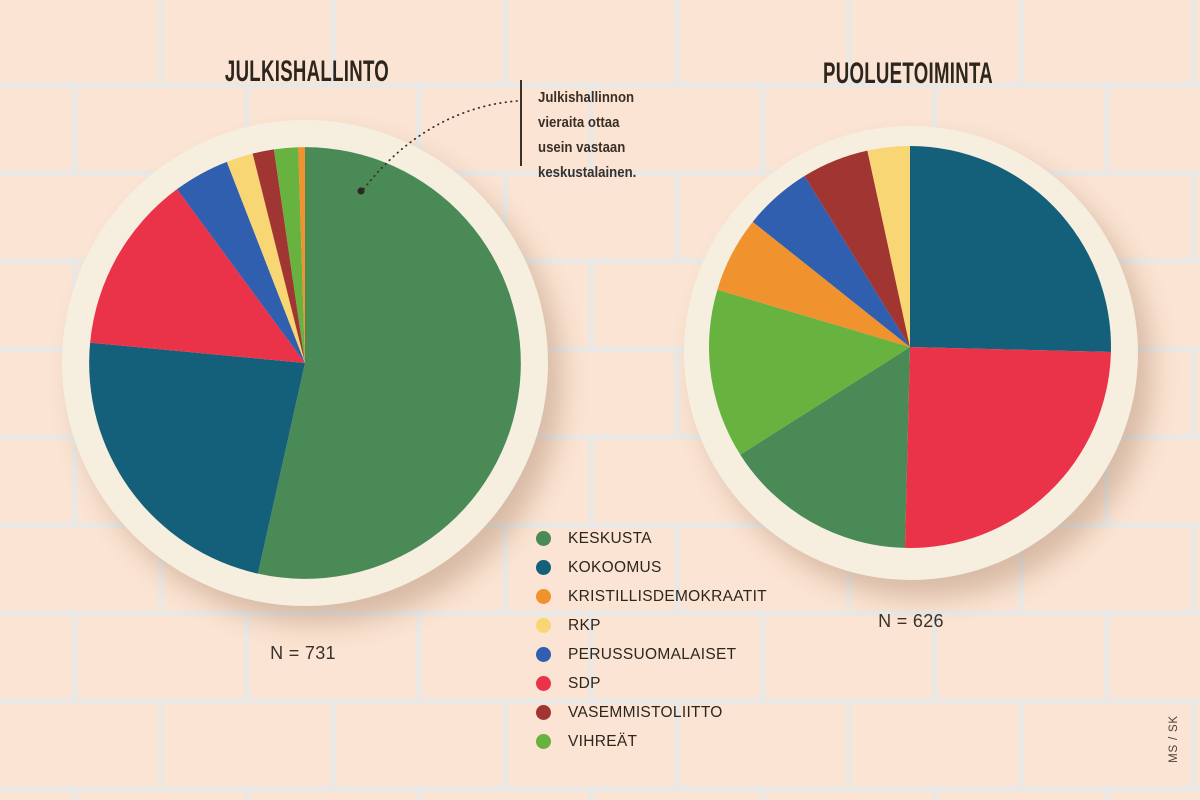 Image resolution: width=1200 pixels, height=800 pixels. I want to click on legend-swatch-vihreat, so click(543, 741).